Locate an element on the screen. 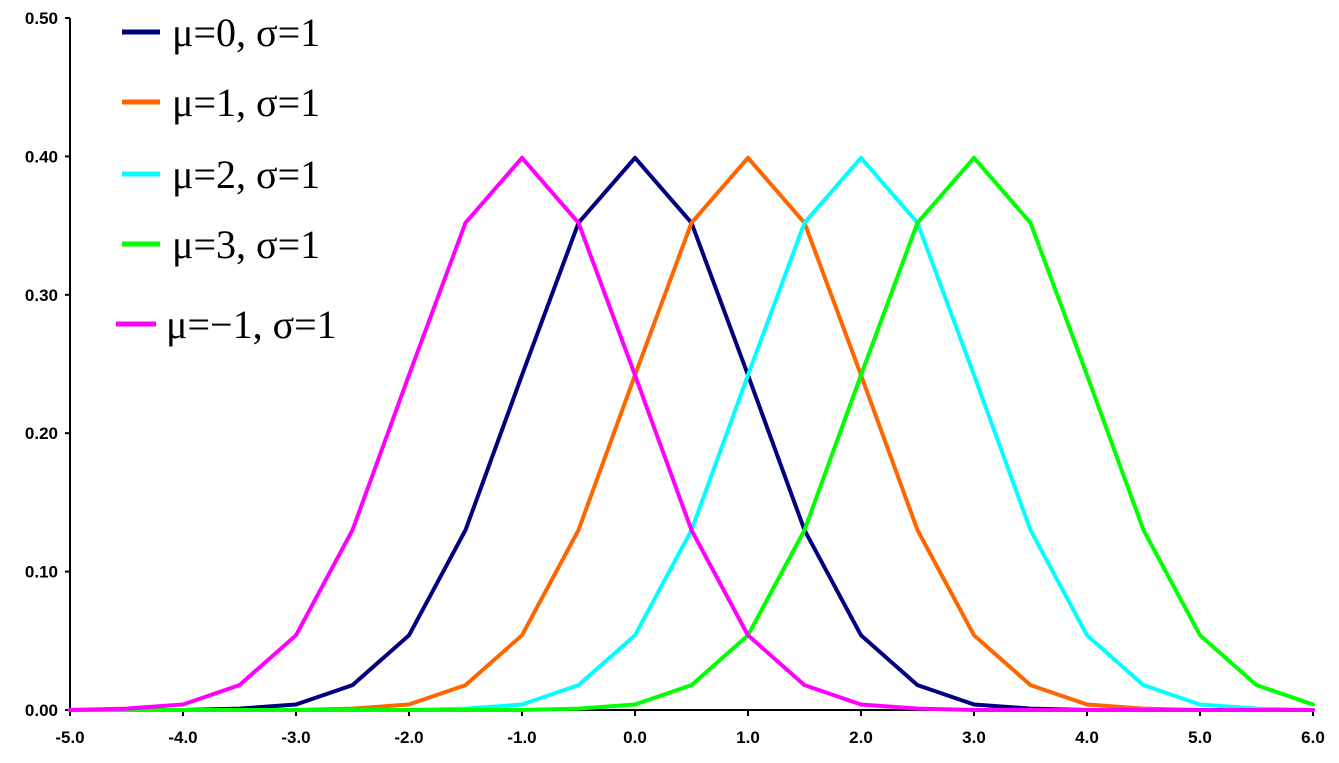 Image resolution: width=1339 pixels, height=763 pixels. x-tick-label: -5.0 is located at coordinates (69, 737).